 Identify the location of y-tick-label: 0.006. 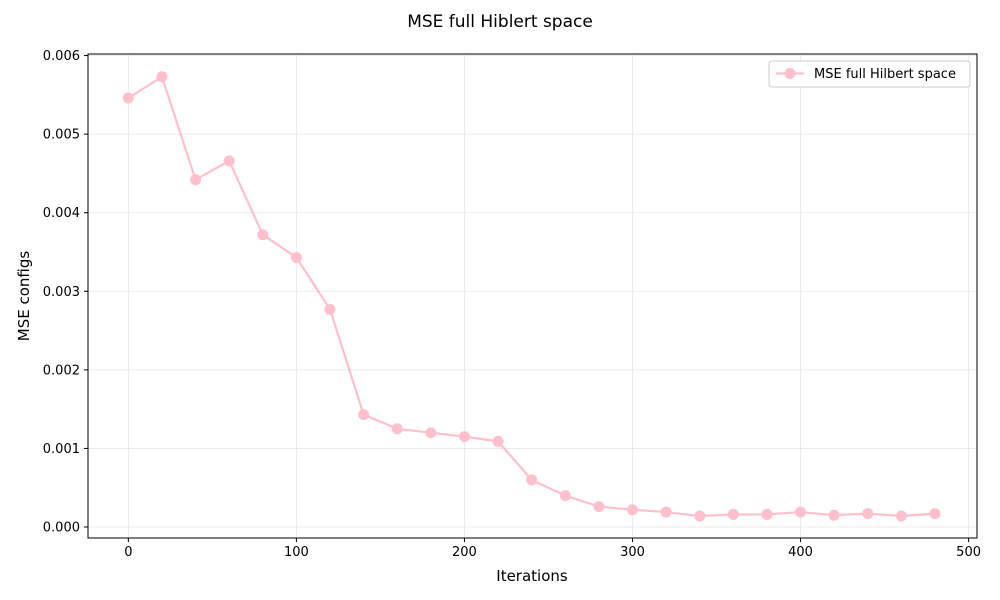
(61, 56).